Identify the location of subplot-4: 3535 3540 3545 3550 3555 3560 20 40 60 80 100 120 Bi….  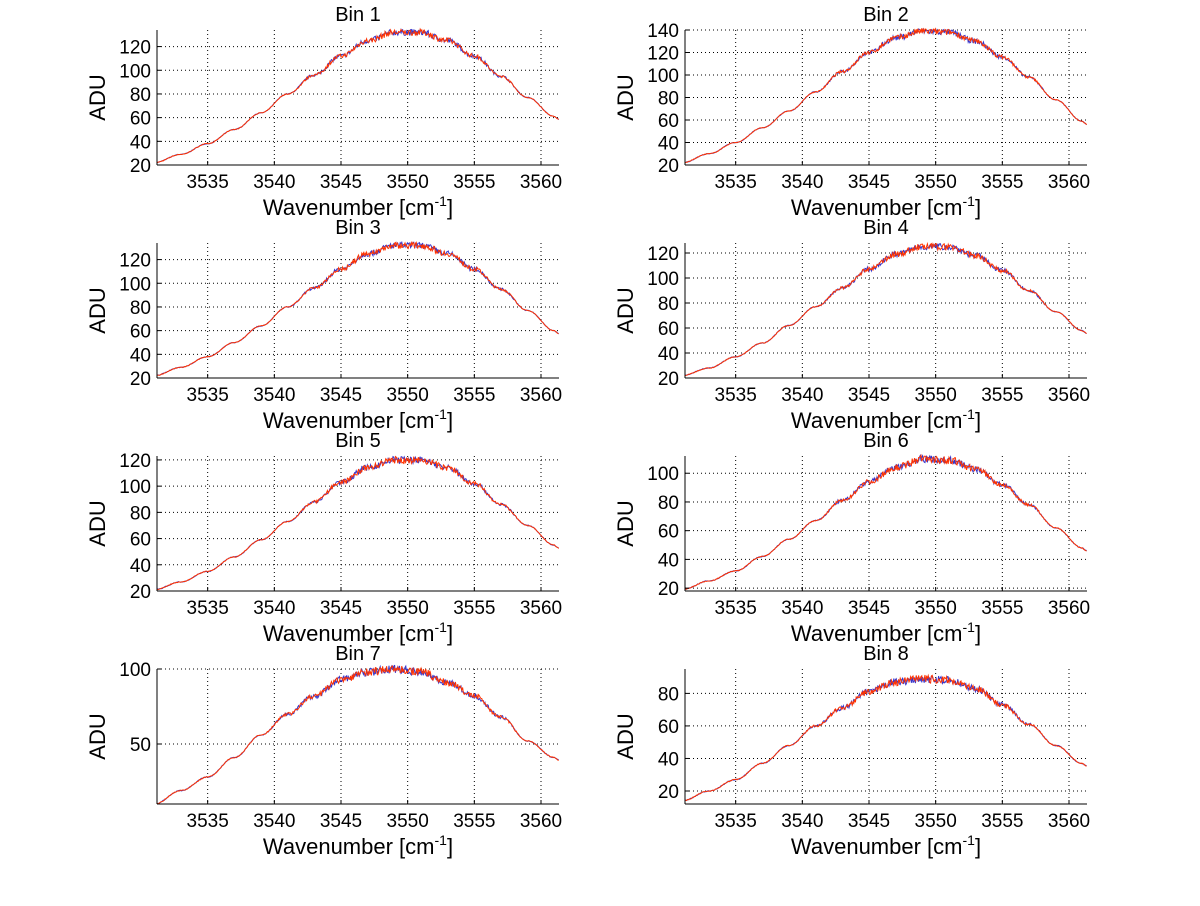
(851, 325).